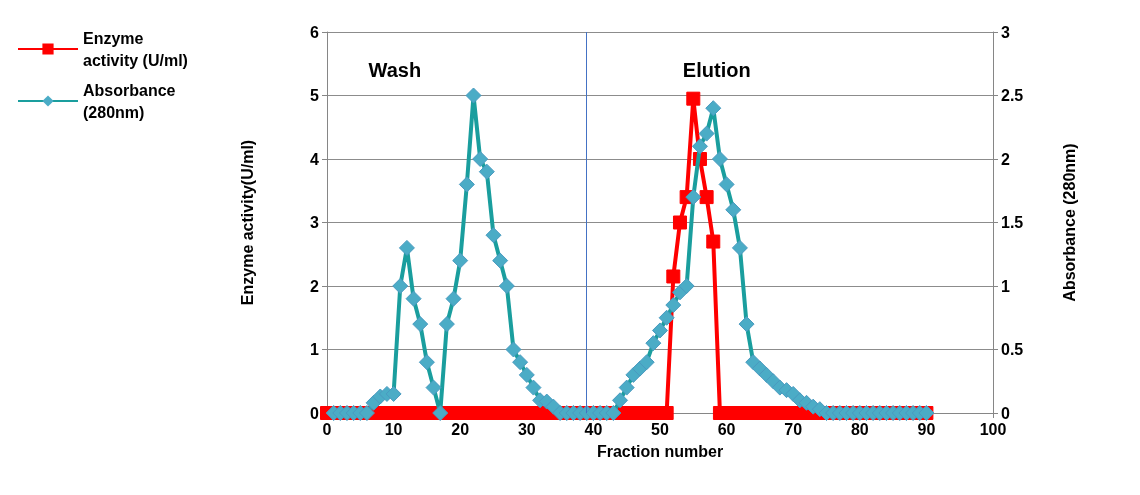 The image size is (1140, 495). What do you see at coordinates (1005, 32) in the screenshot?
I see `y2-tick-label: 3` at bounding box center [1005, 32].